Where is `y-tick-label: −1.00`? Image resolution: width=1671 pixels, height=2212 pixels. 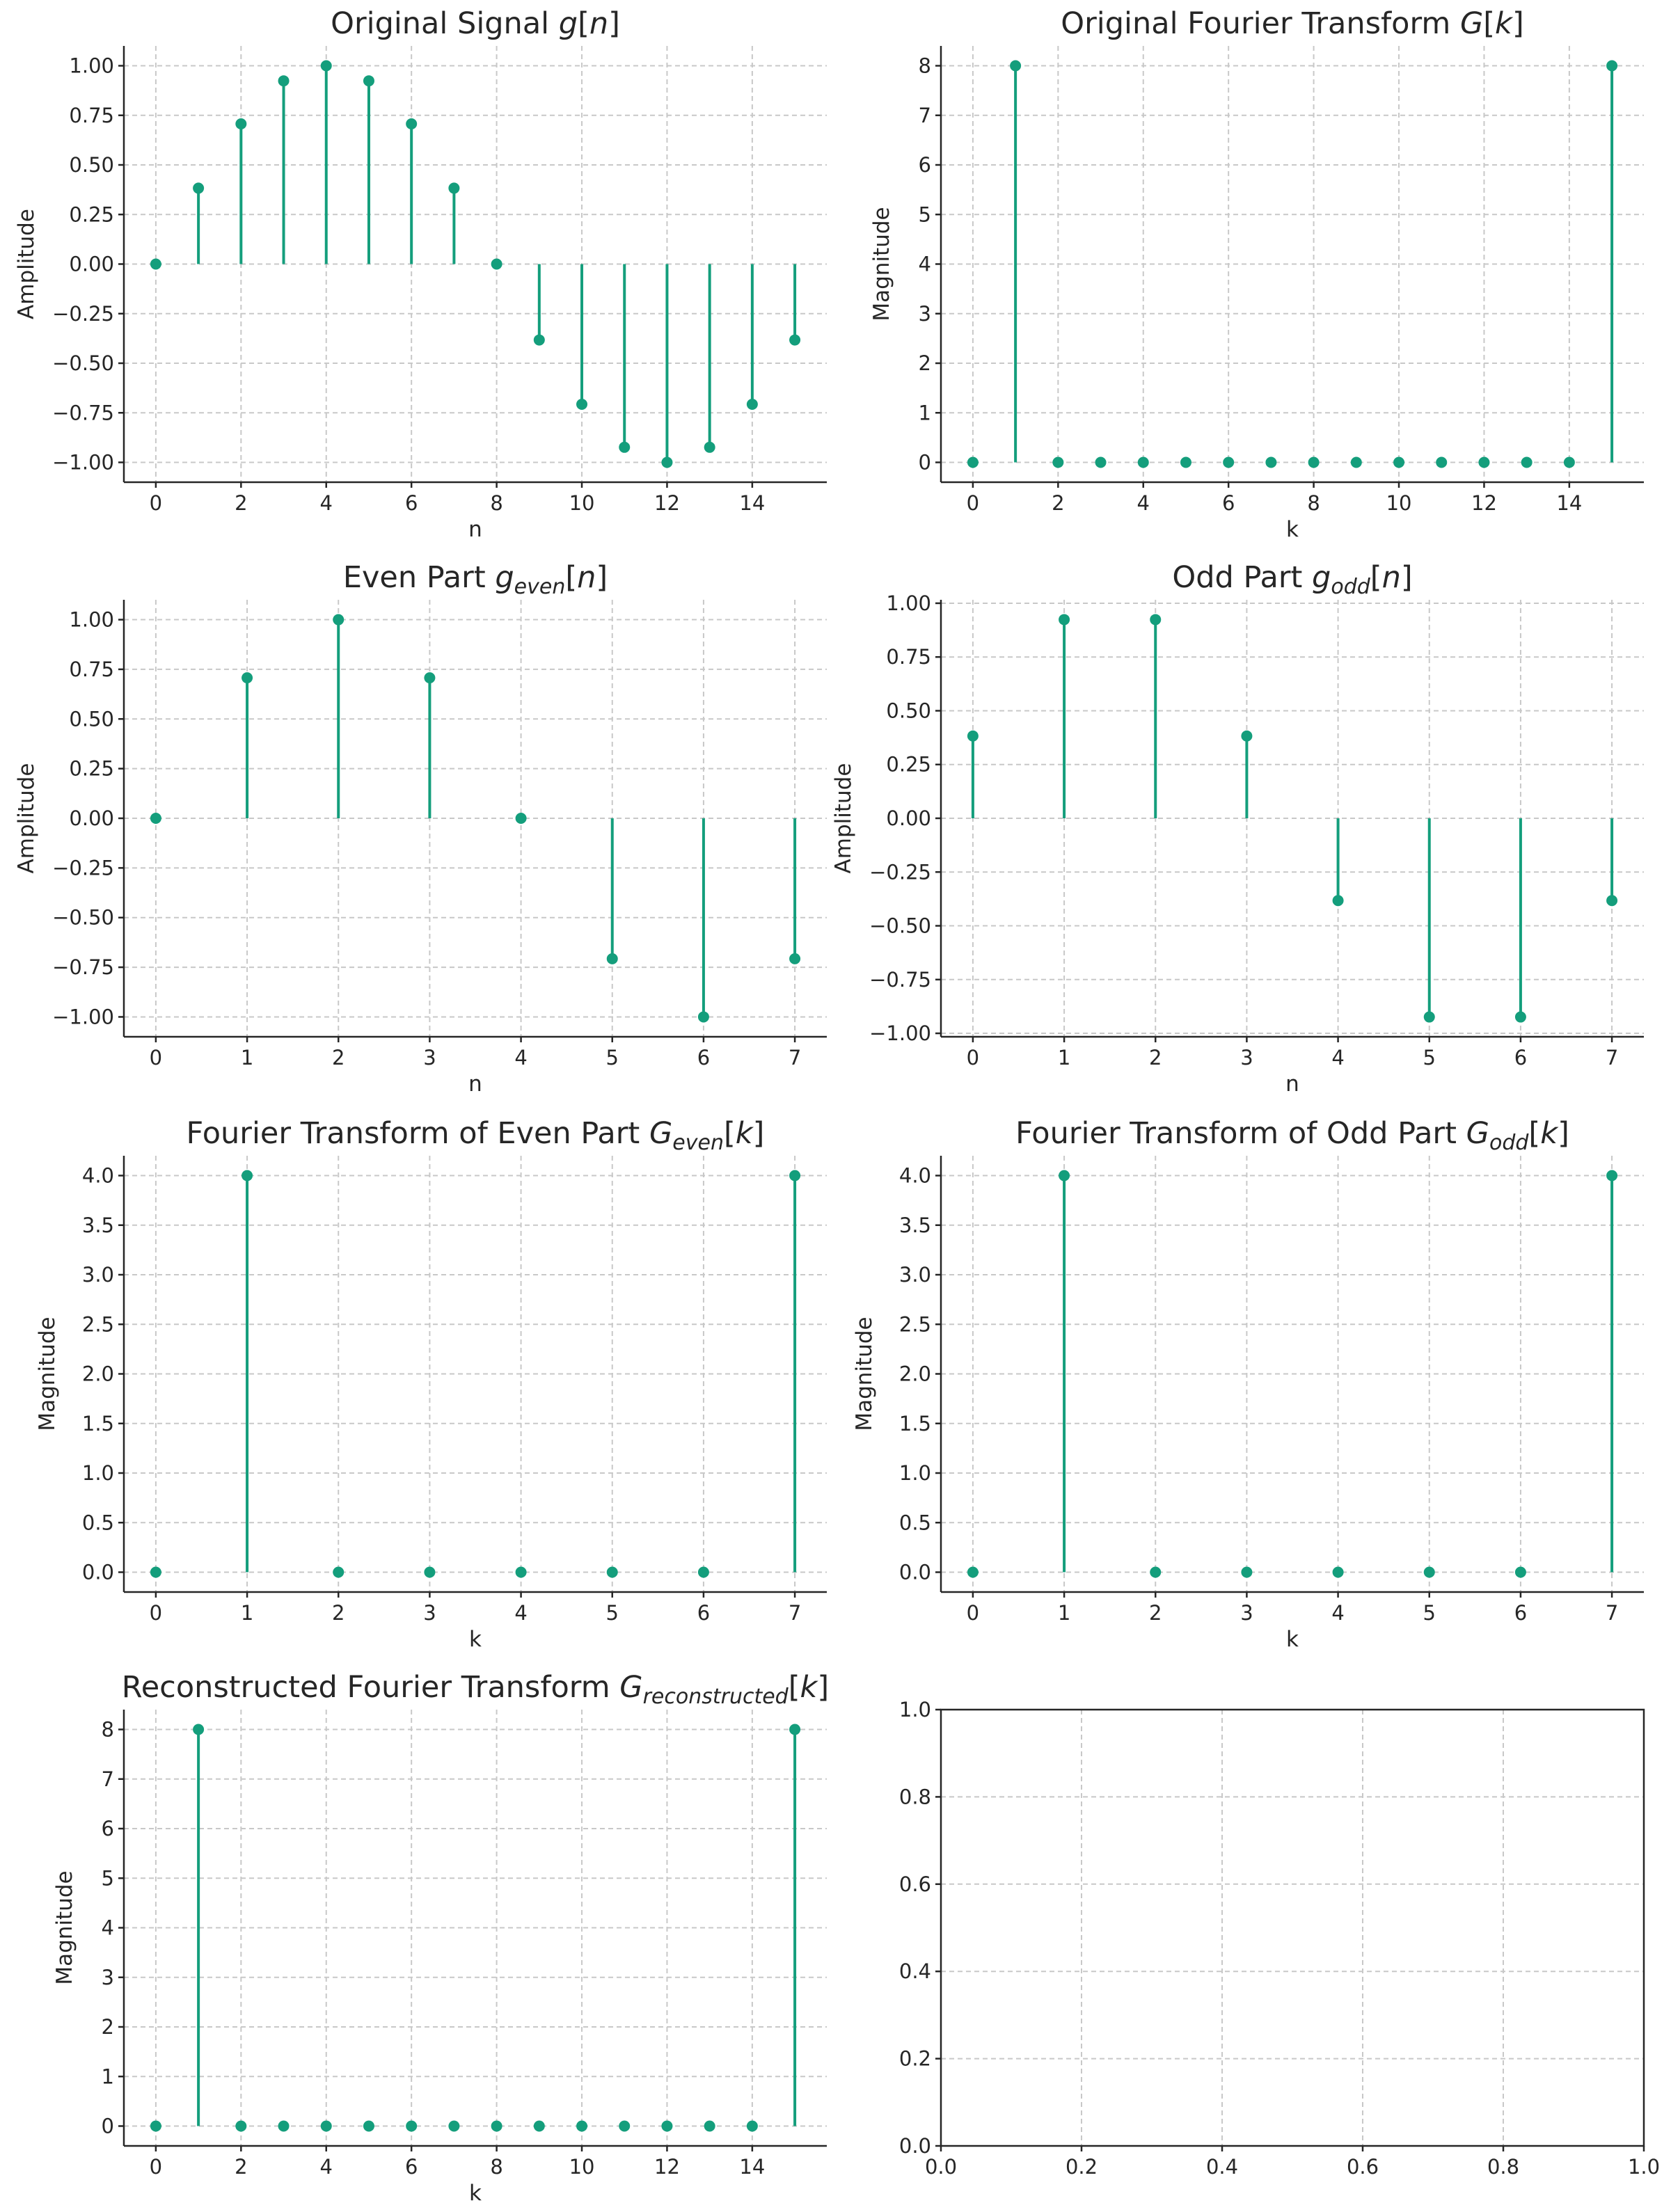 y-tick-label: −1.00 is located at coordinates (83, 463).